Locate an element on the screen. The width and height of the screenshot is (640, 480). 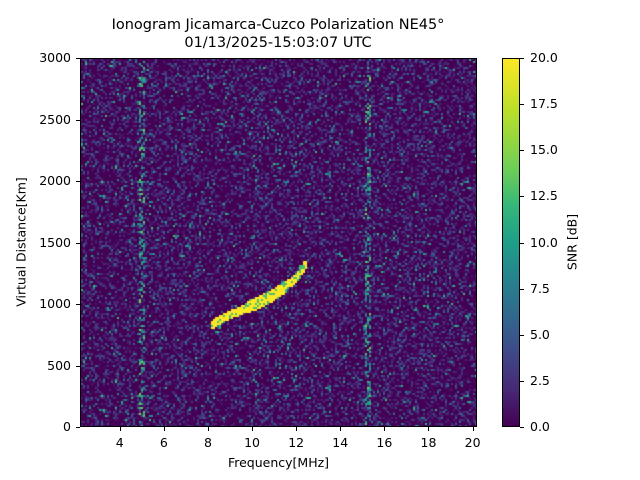
y-tick-label: 1500 is located at coordinates (55, 242).